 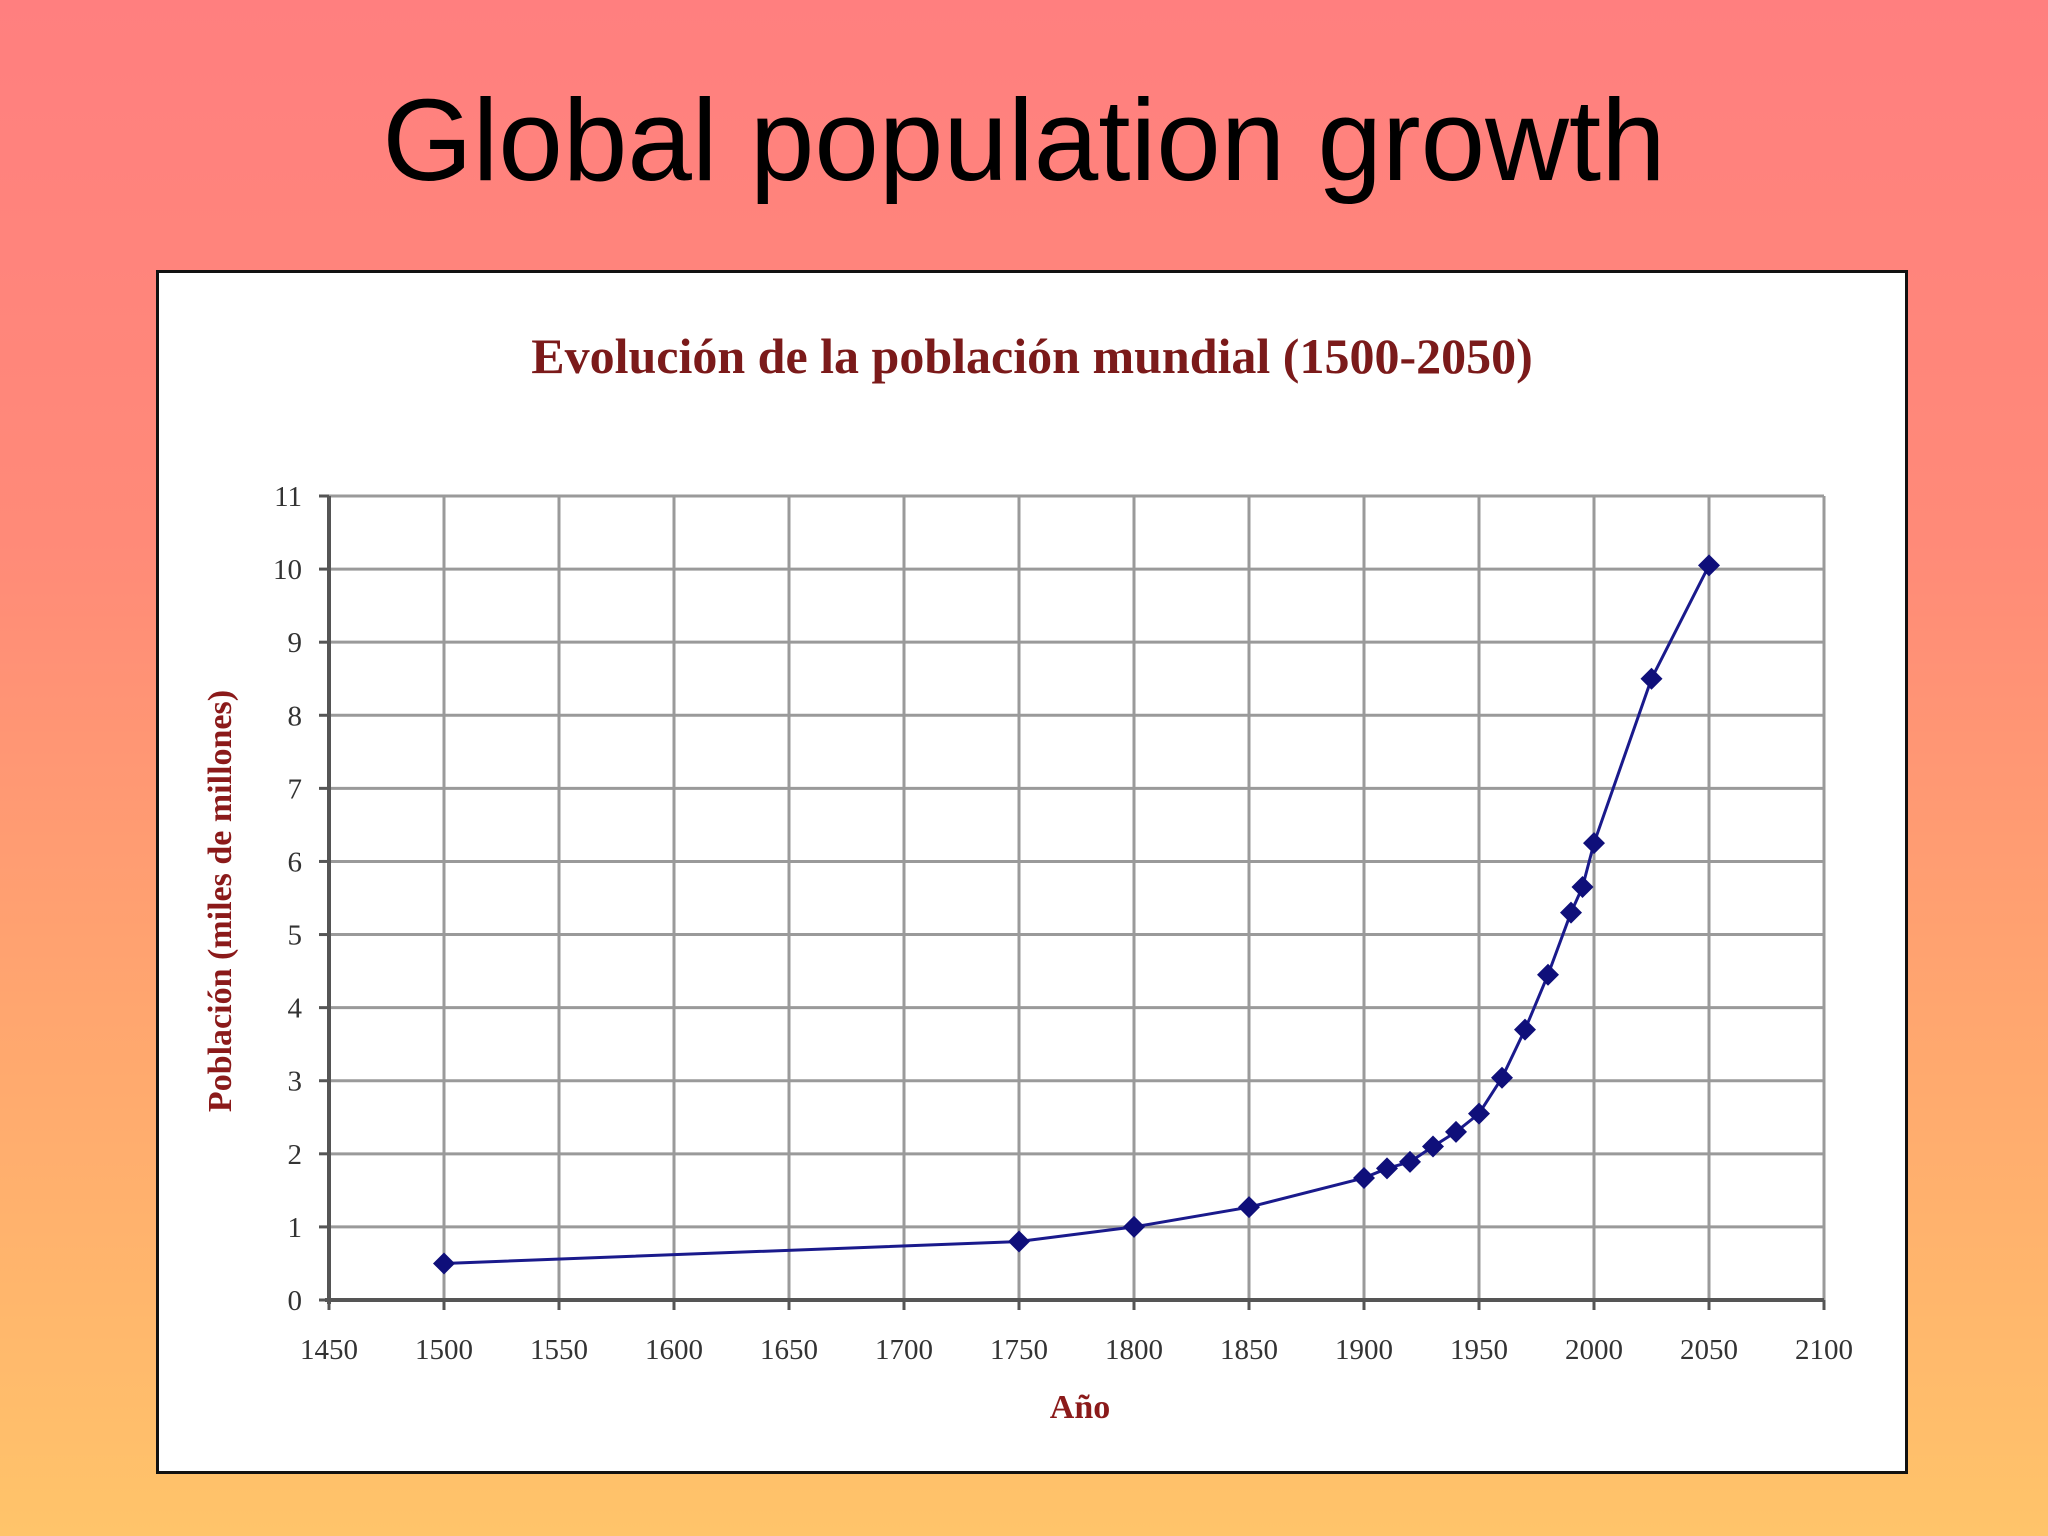 What do you see at coordinates (1080, 1407) in the screenshot?
I see `x-axis-title: Año` at bounding box center [1080, 1407].